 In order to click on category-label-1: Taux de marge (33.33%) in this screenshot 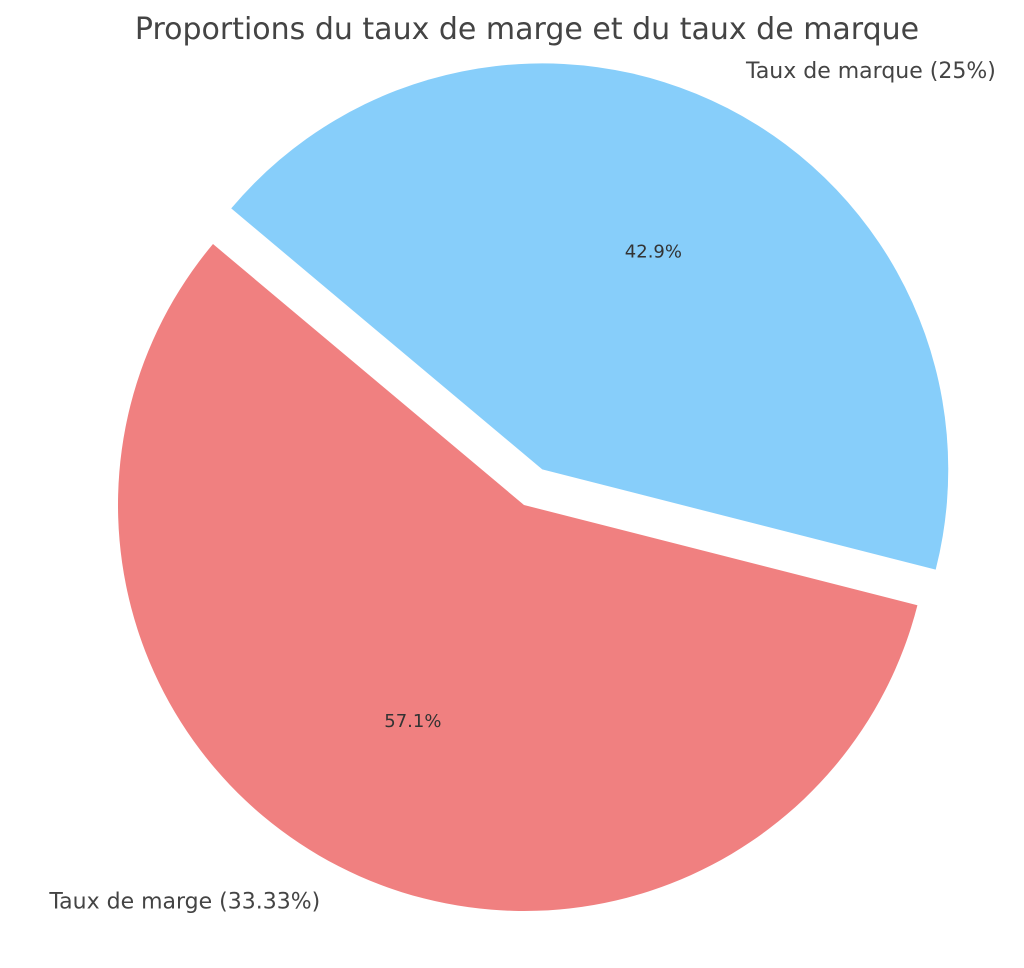, I will do `click(184, 901)`.